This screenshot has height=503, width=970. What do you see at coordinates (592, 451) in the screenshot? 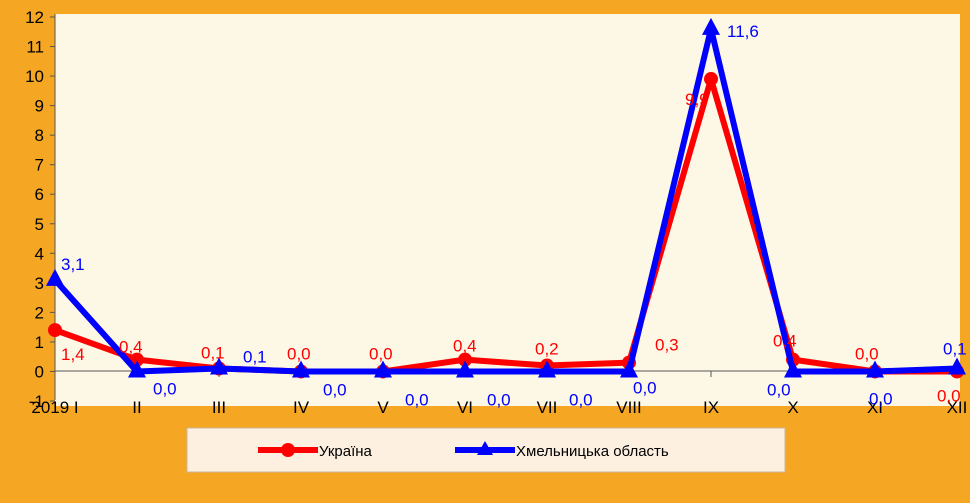
I see `legend-label-khmelnytska: Хмельницька область` at bounding box center [592, 451].